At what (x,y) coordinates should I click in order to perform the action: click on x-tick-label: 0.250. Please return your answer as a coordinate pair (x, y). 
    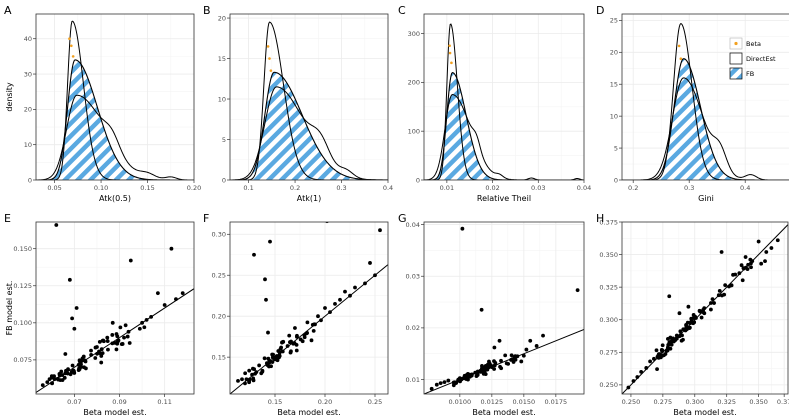
    Looking at the image, I should click on (631, 402).